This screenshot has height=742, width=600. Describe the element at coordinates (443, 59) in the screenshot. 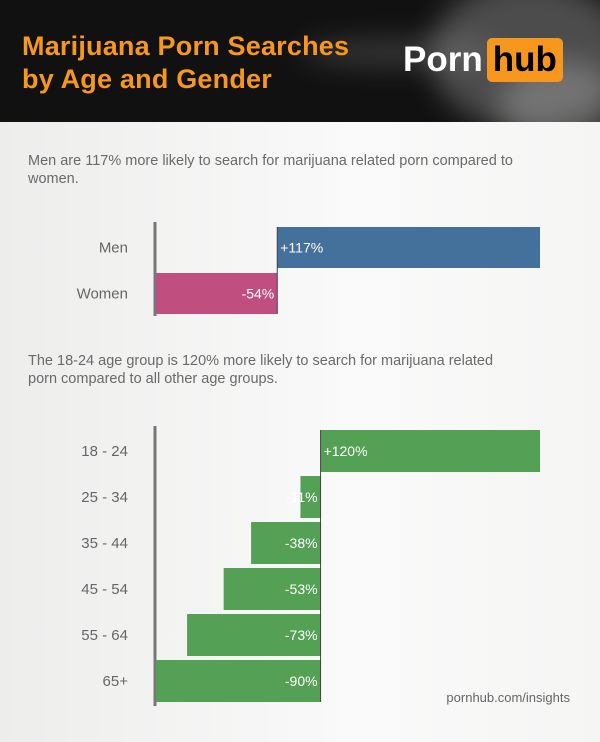

I see `logo-porn: Porn` at that location.